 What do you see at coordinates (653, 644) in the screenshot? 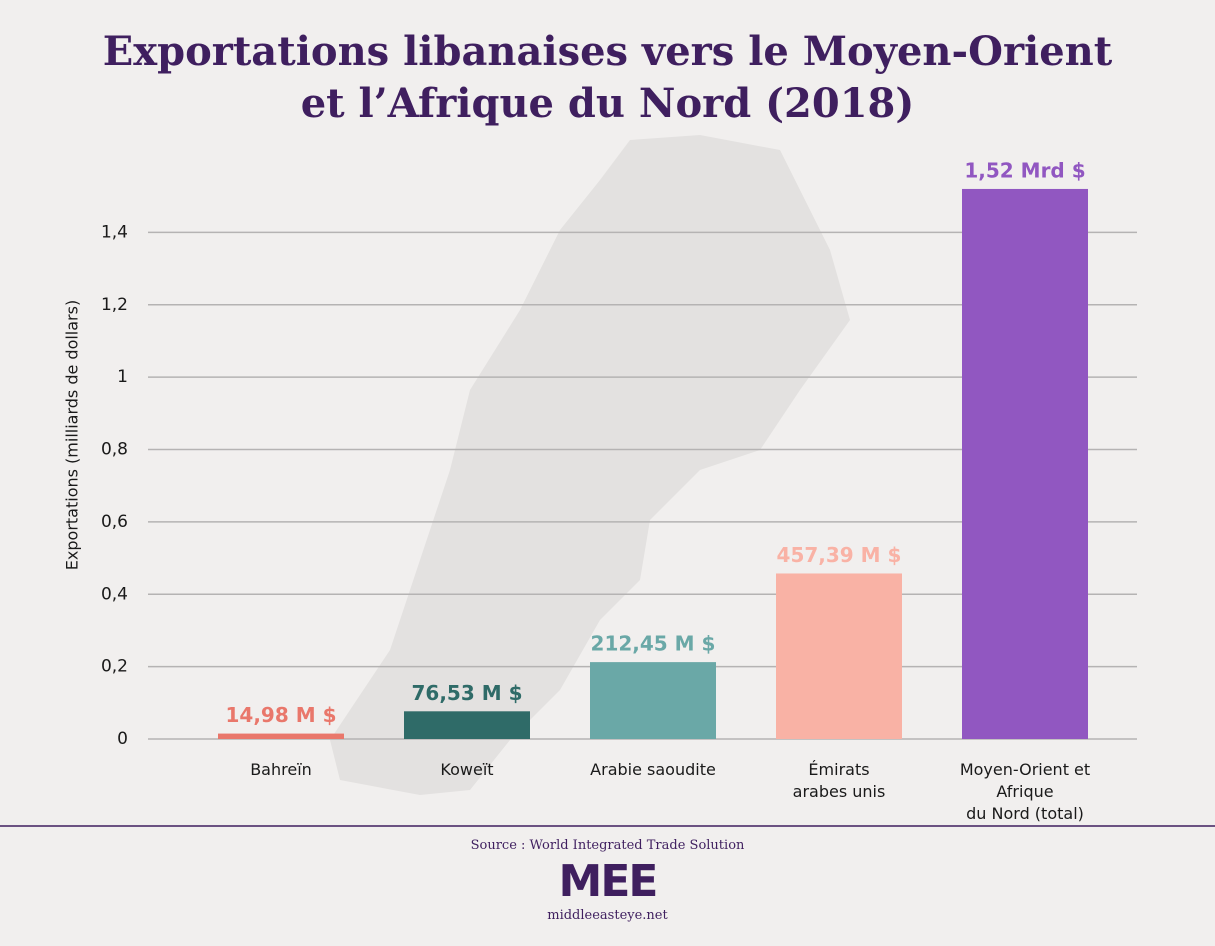
I see `value-label: 212,45 M $` at bounding box center [653, 644].